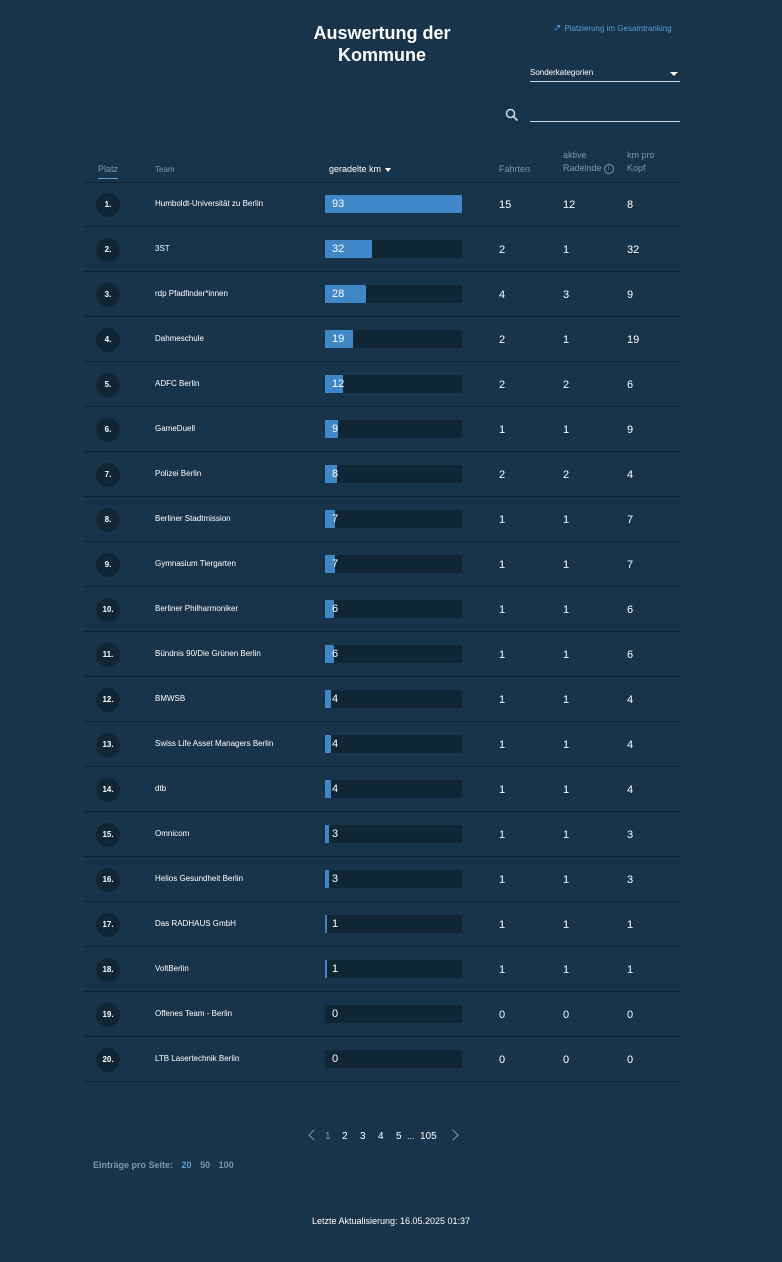 The width and height of the screenshot is (782, 1262). Describe the element at coordinates (108, 745) in the screenshot. I see `rank-badge: 13.` at that location.